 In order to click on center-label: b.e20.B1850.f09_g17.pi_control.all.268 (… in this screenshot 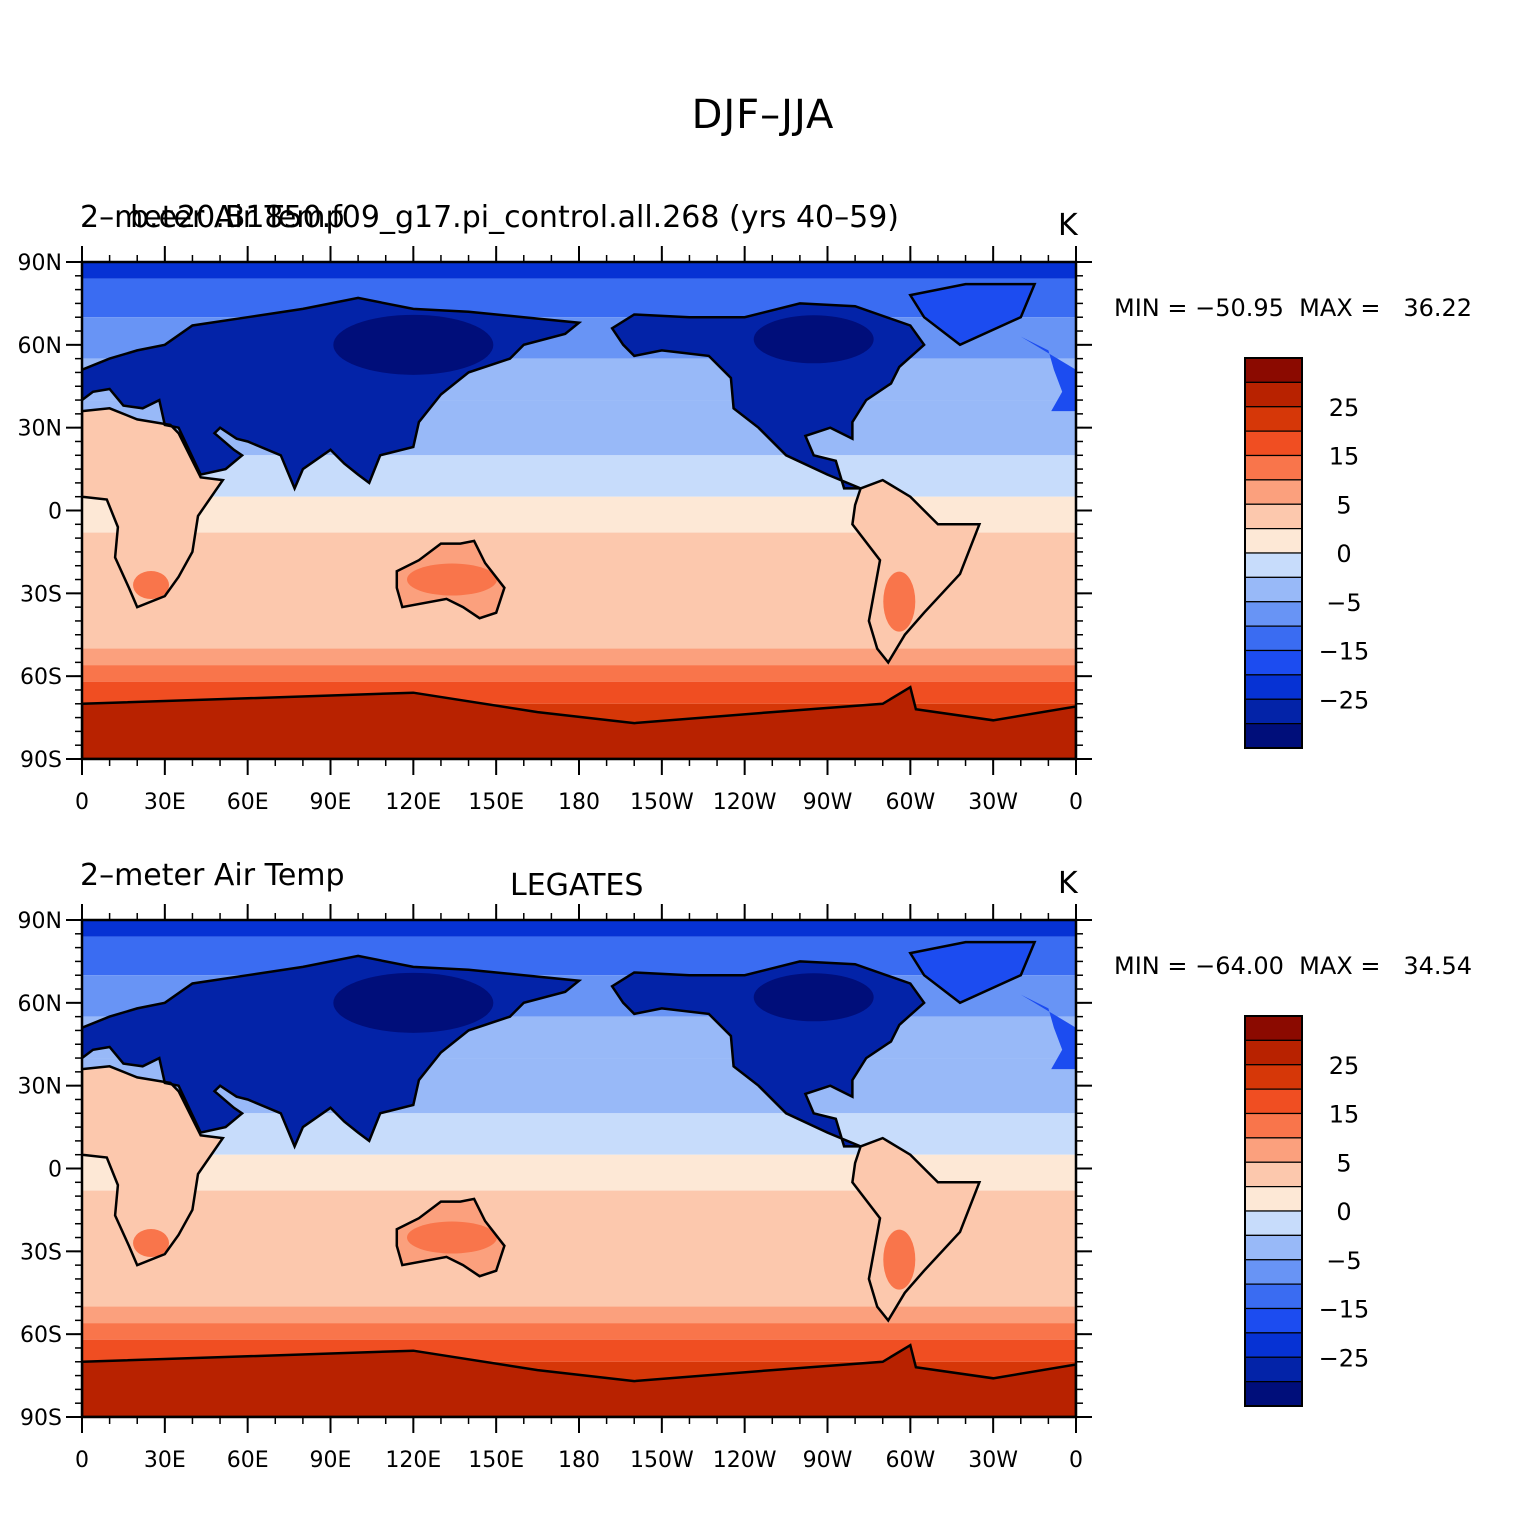, I will do `click(514, 217)`.